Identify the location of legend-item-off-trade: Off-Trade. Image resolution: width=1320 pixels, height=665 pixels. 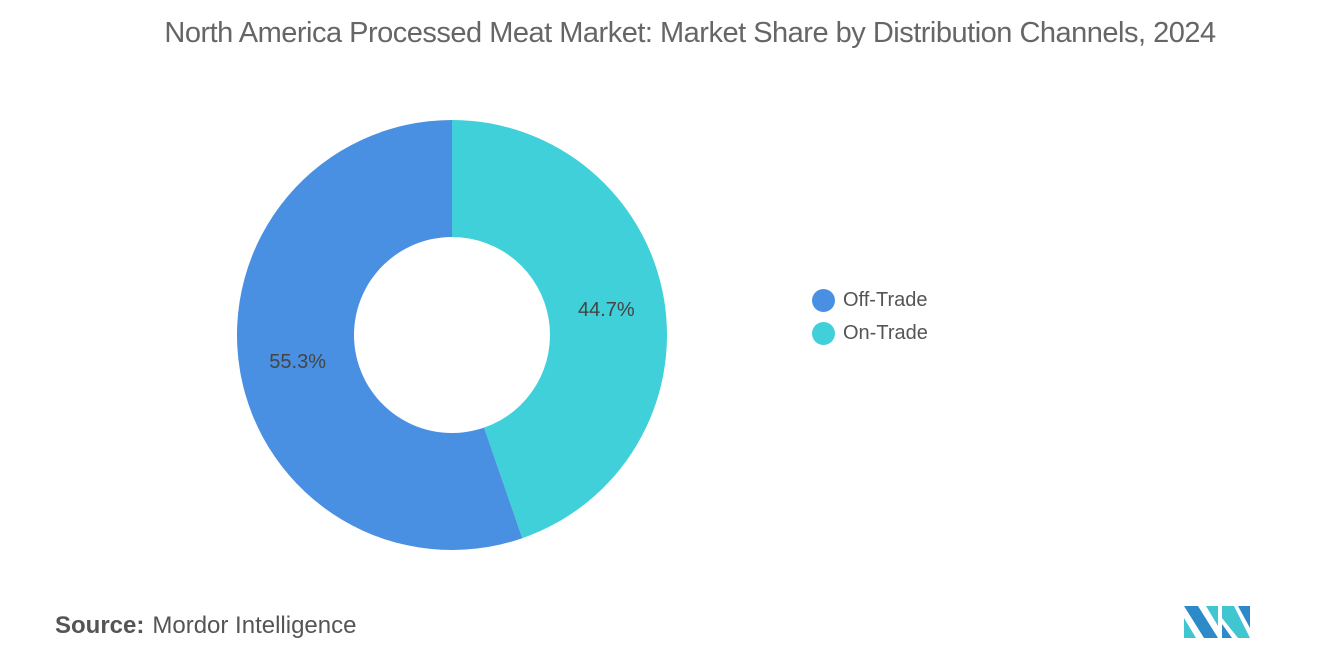
(870, 300).